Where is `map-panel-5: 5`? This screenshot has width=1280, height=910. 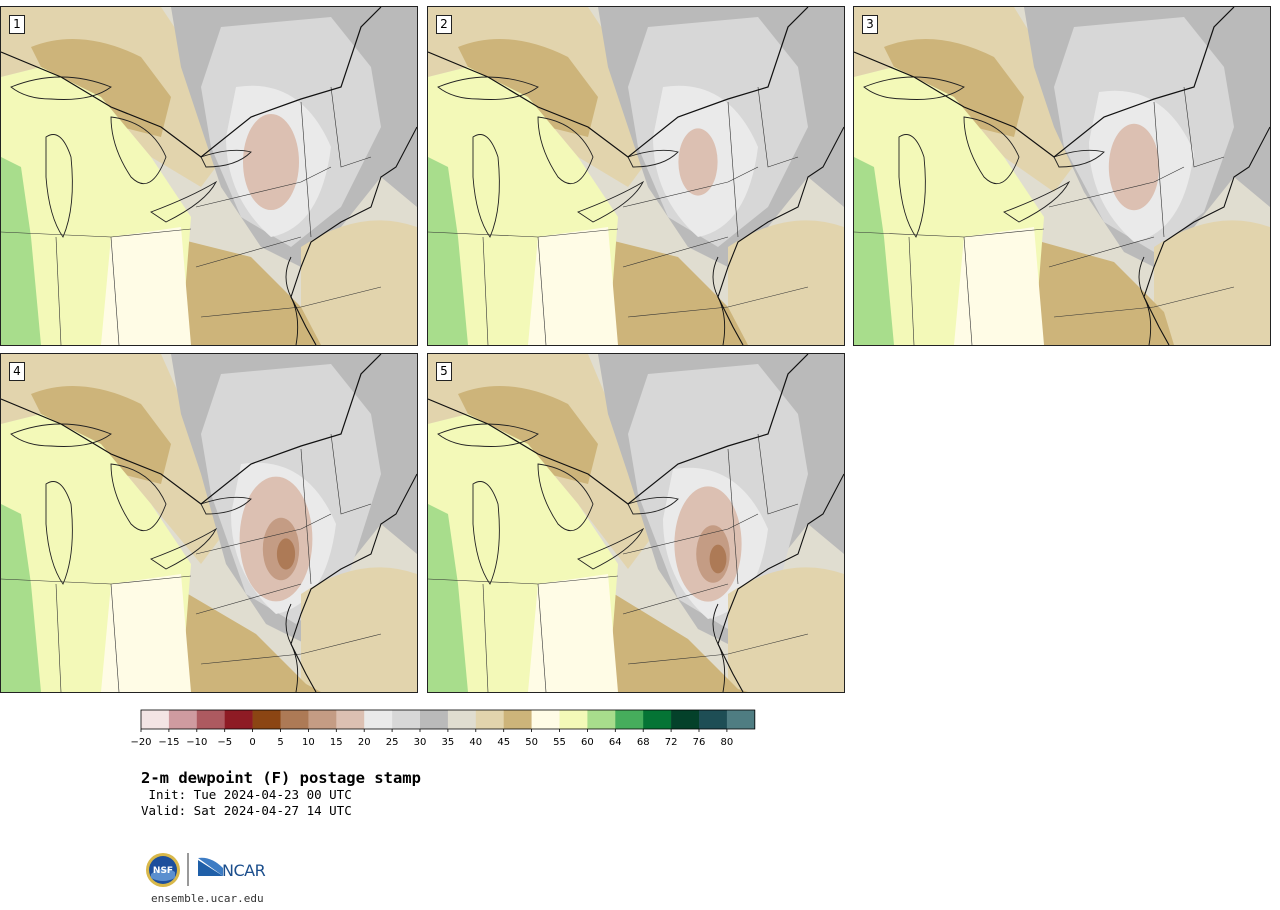 map-panel-5: 5 is located at coordinates (636, 523).